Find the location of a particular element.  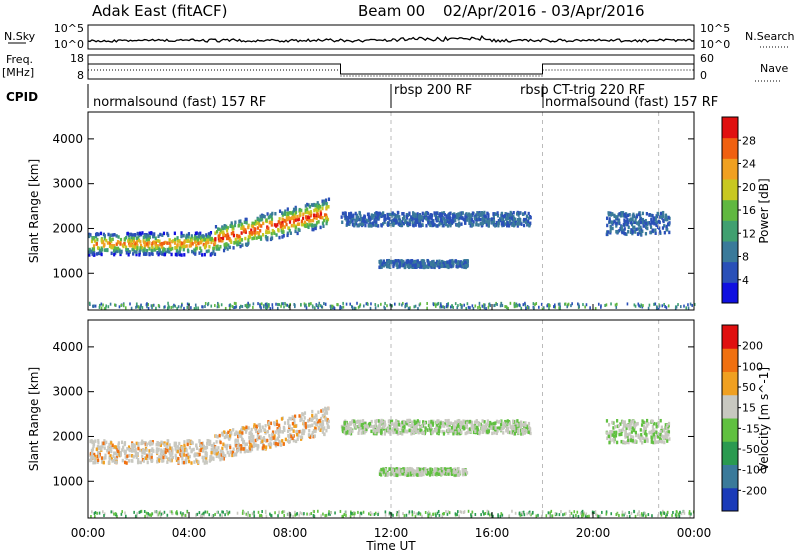

colorbar-tick-label: 28 is located at coordinates (749, 140).